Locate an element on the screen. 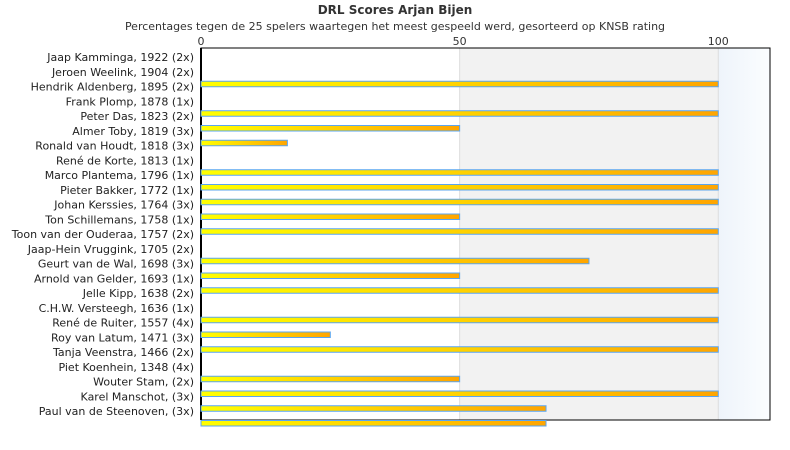 This screenshot has height=450, width=790. category-label: Wouter Stam, (2x) is located at coordinates (143, 382).